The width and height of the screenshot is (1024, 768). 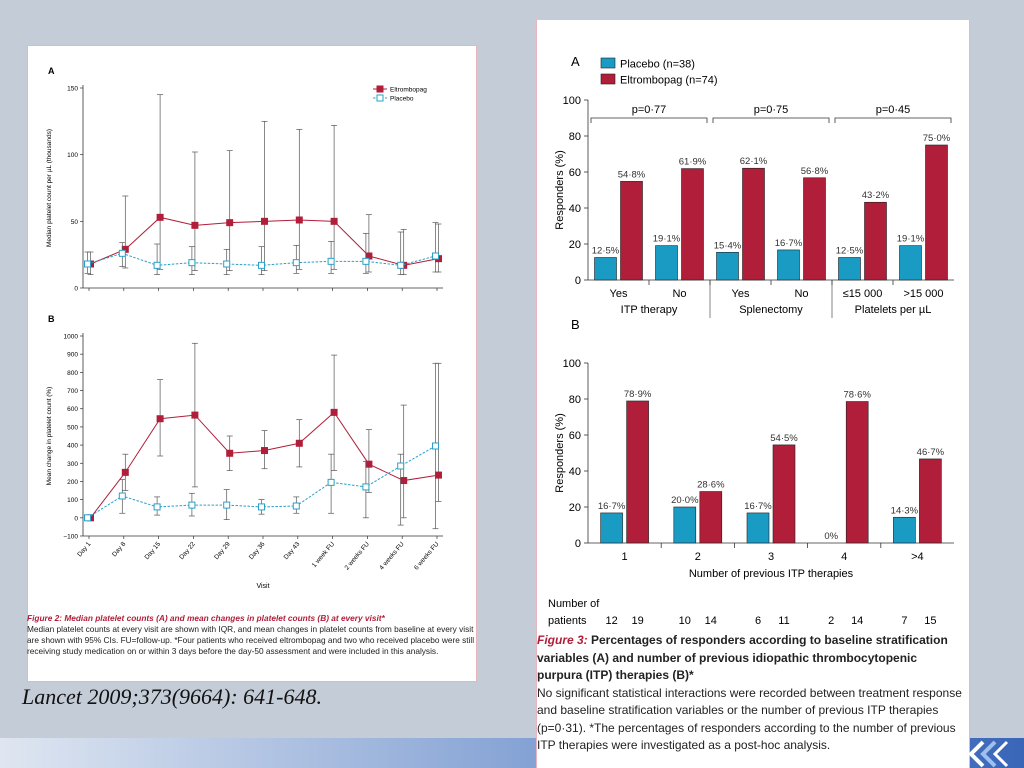 I want to click on x-tick-label: 1 week FU, so click(x=324, y=555).